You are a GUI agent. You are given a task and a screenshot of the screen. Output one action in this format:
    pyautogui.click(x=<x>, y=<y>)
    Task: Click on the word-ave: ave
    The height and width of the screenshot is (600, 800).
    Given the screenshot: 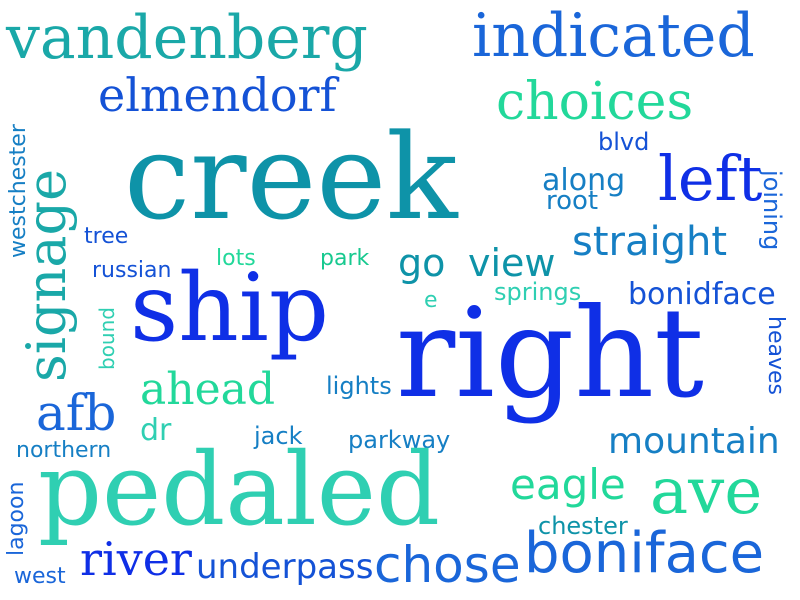 What is the action you would take?
    pyautogui.click(x=706, y=492)
    